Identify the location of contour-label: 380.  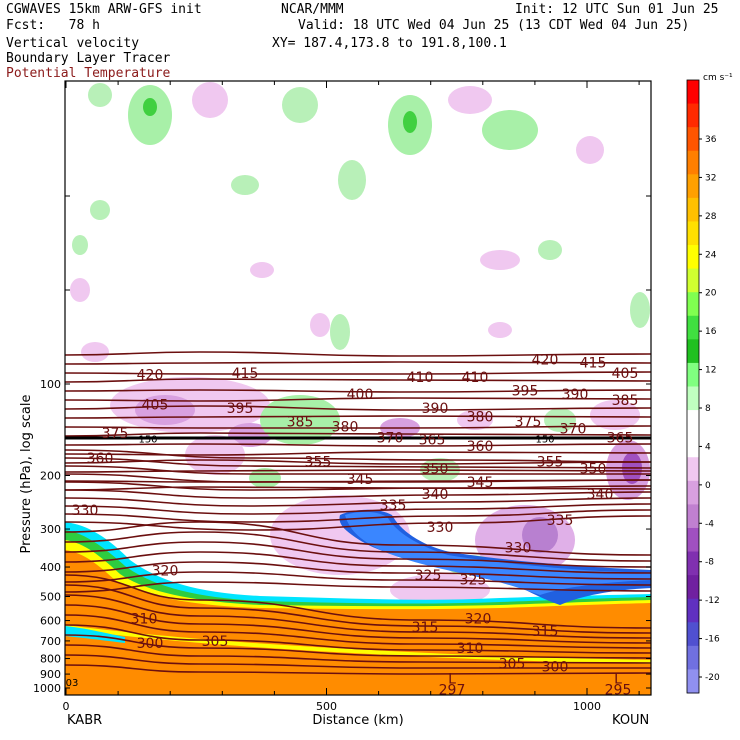
(480, 418).